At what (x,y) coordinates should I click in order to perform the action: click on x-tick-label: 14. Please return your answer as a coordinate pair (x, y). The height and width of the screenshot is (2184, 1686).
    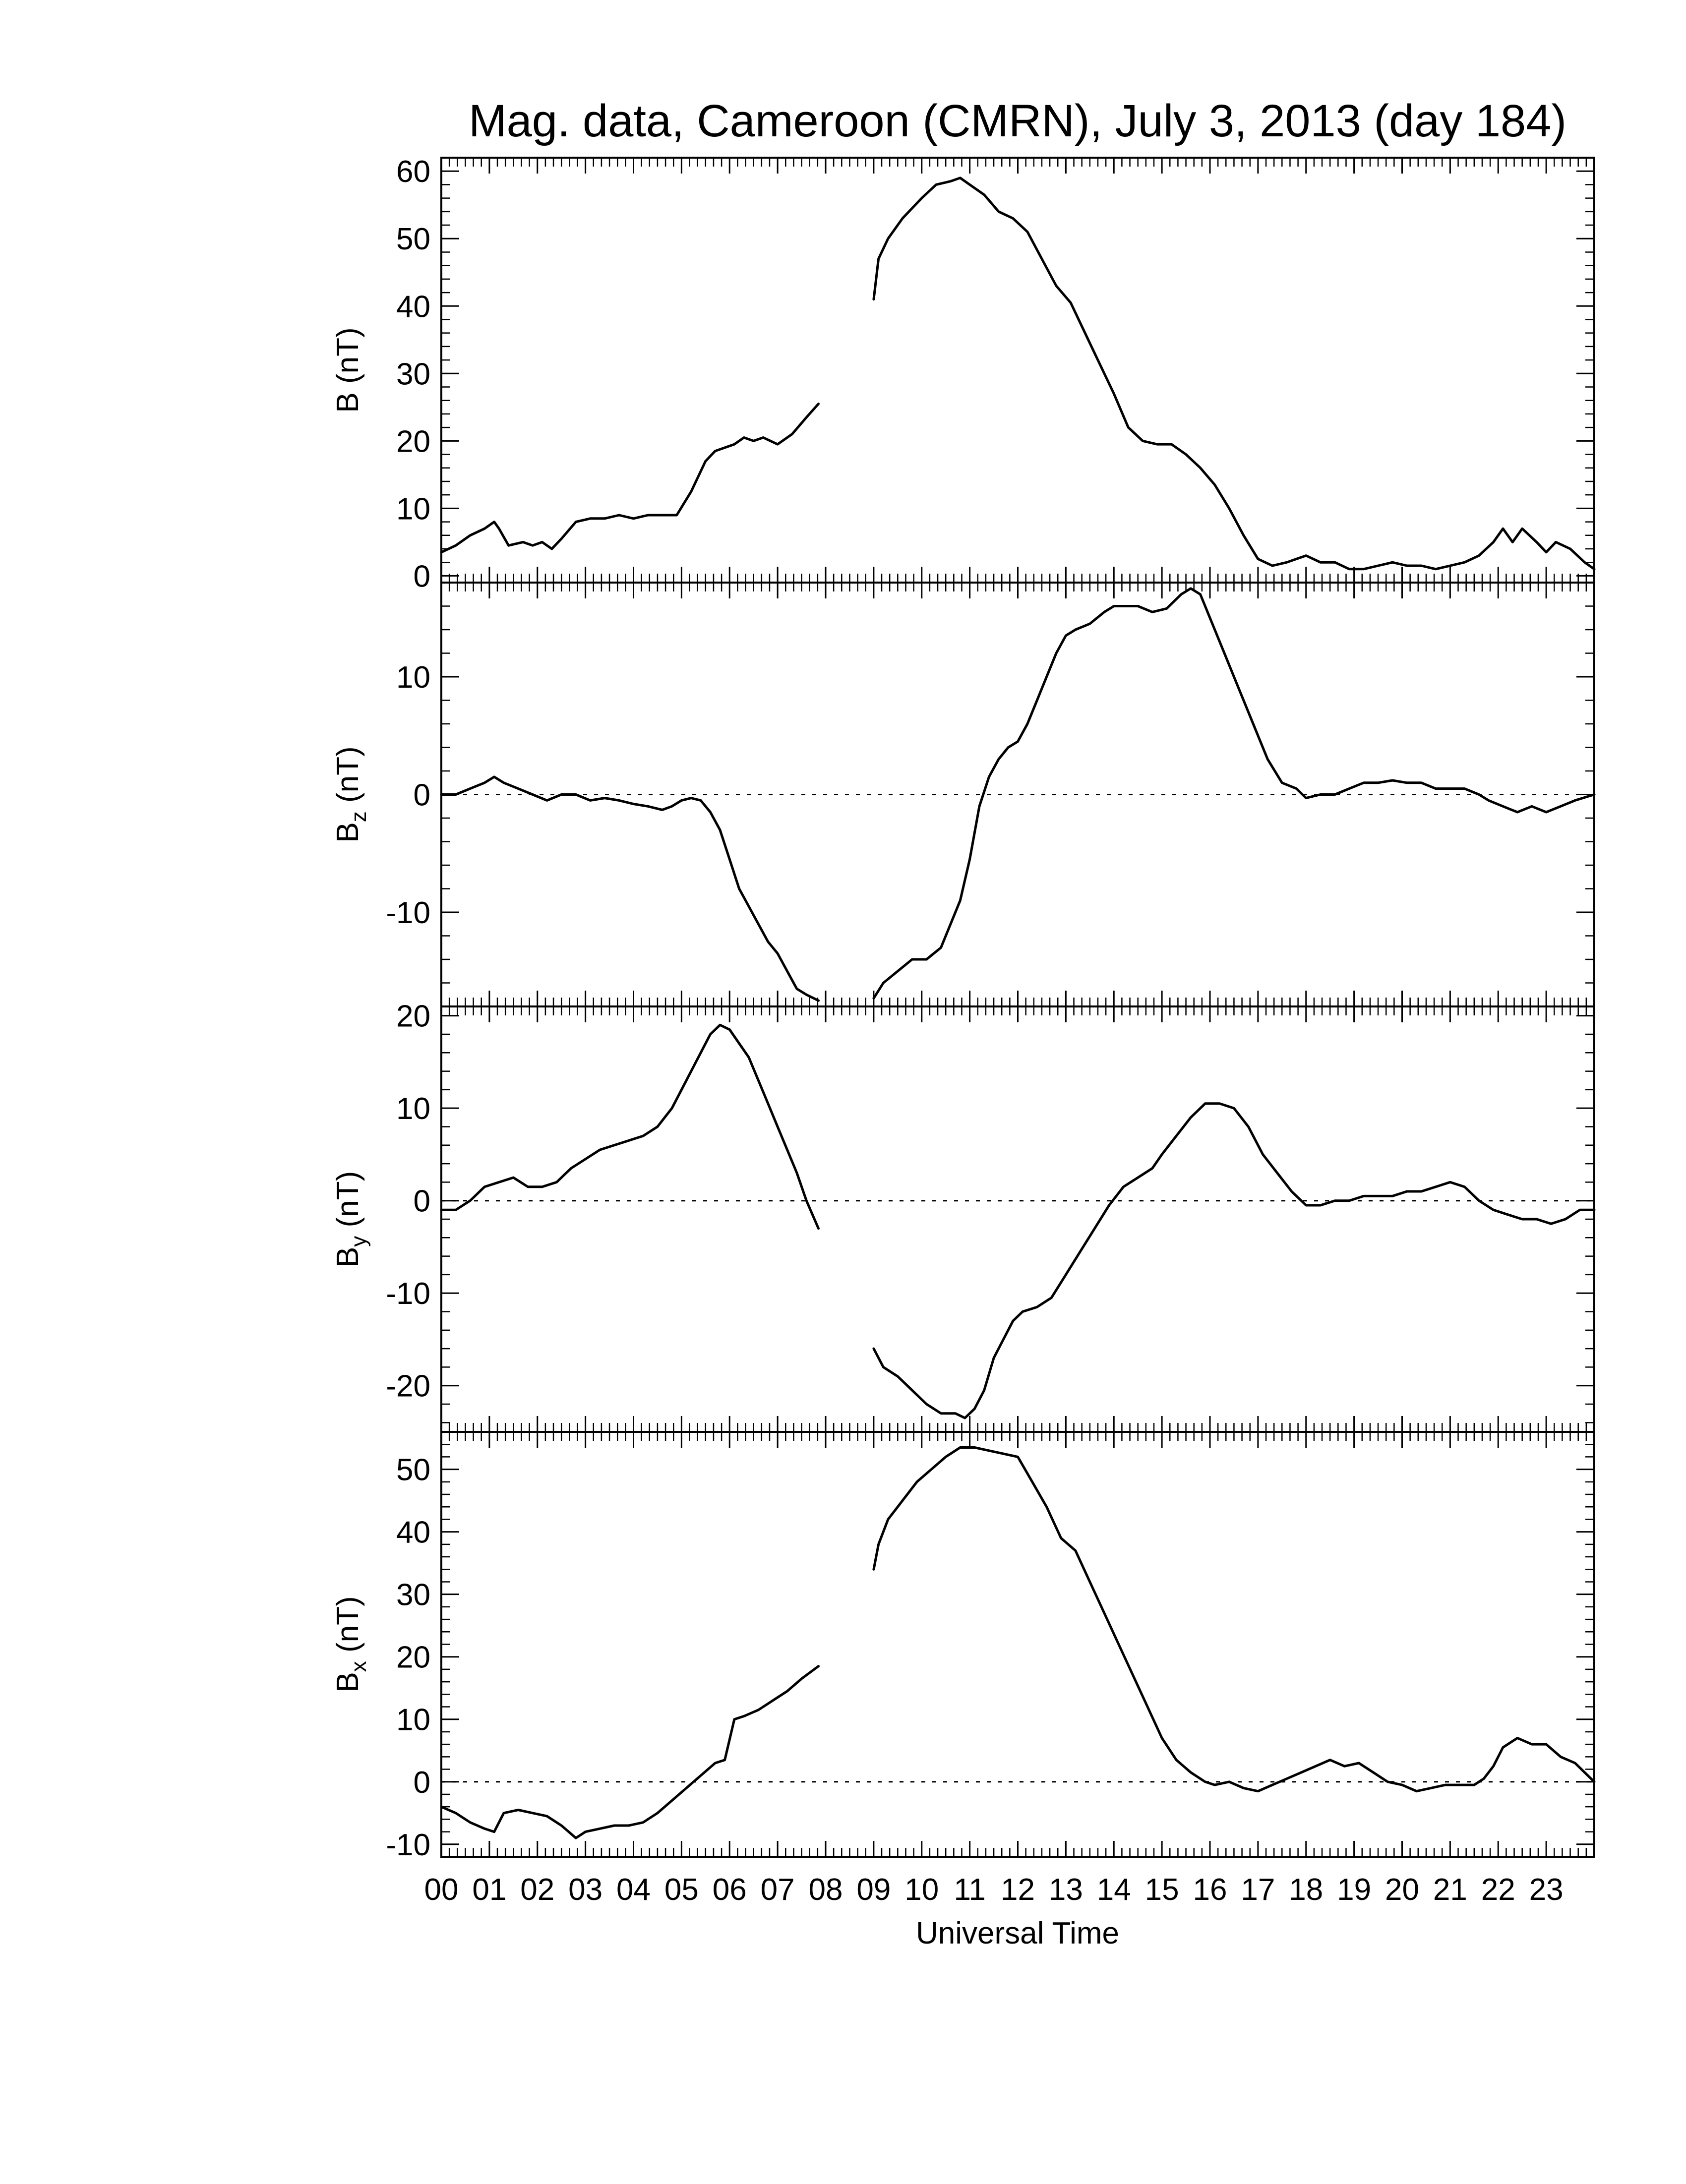
    Looking at the image, I should click on (1114, 1890).